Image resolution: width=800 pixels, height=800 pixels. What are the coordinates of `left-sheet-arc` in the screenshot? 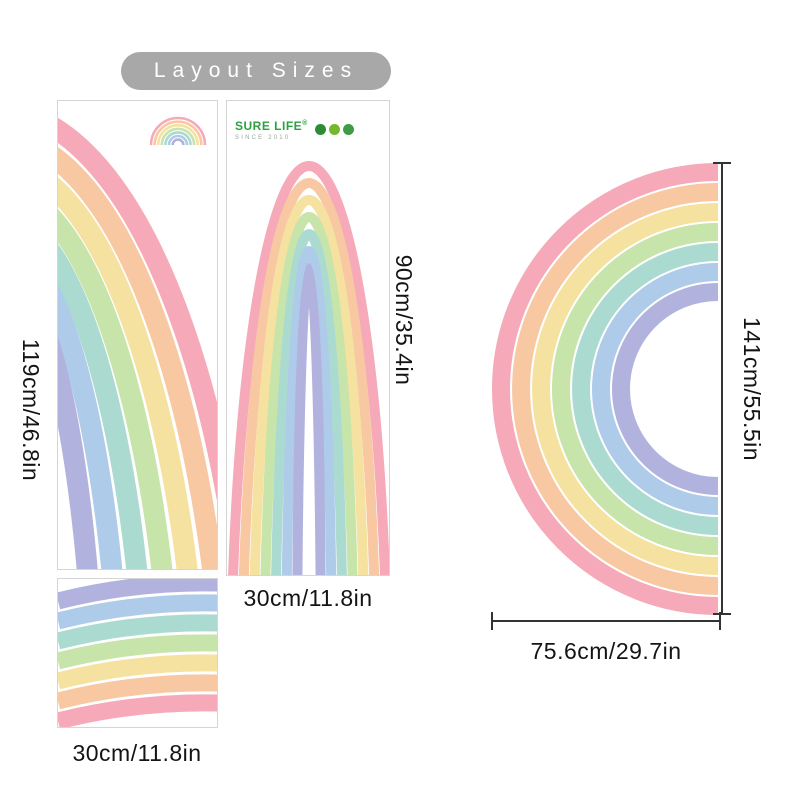 It's located at (137, 342).